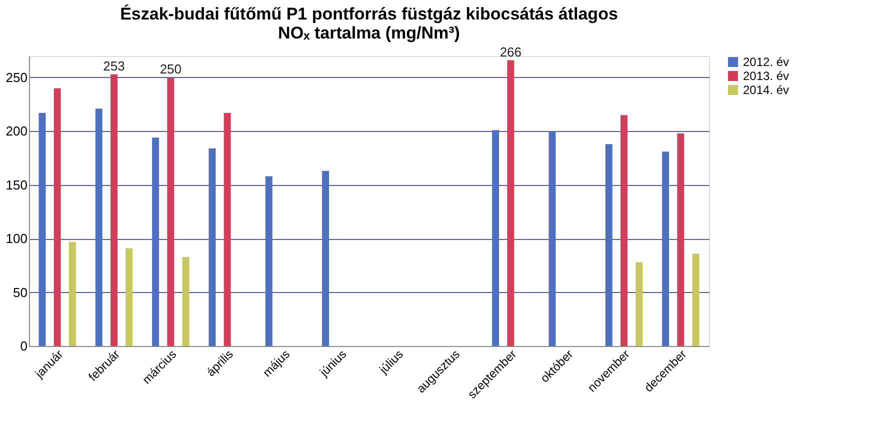  What do you see at coordinates (766, 62) in the screenshot?
I see `legend-label: 2012. év` at bounding box center [766, 62].